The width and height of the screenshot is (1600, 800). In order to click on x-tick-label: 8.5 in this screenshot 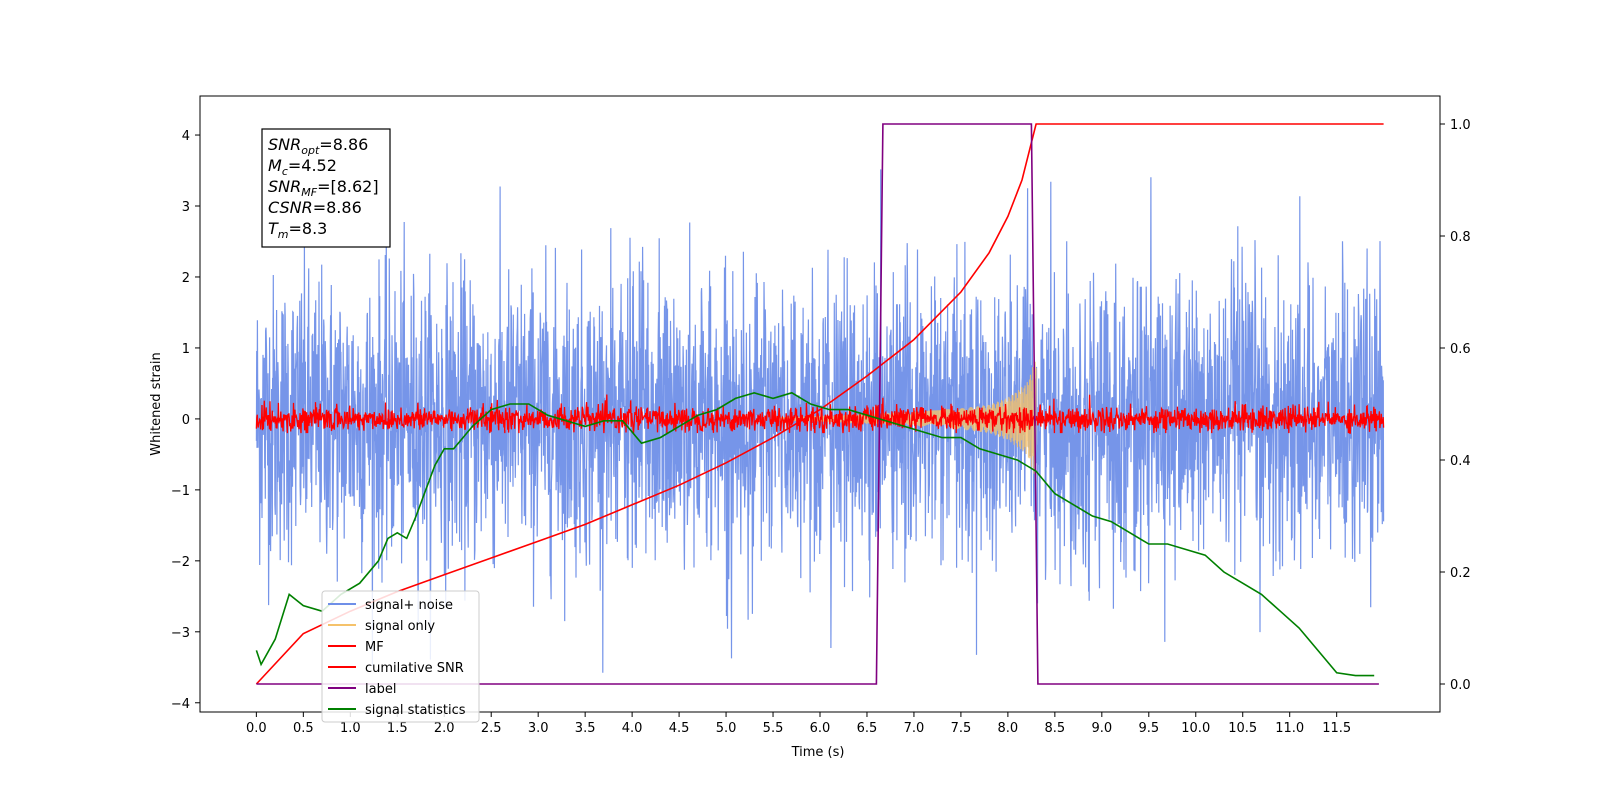, I will do `click(1055, 728)`.